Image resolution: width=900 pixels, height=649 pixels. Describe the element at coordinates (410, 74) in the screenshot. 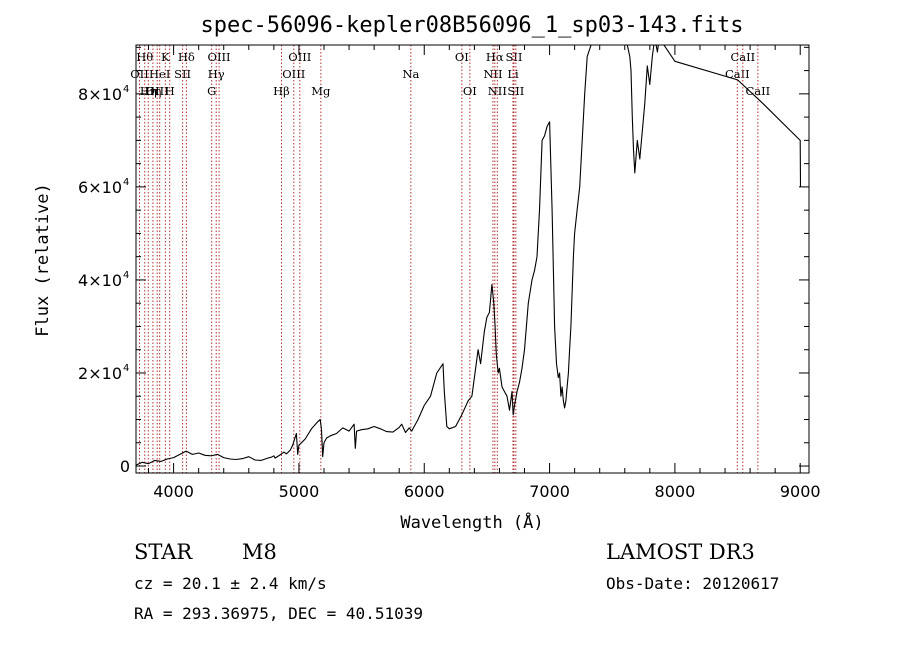

I see `line-marker-label: Na` at that location.